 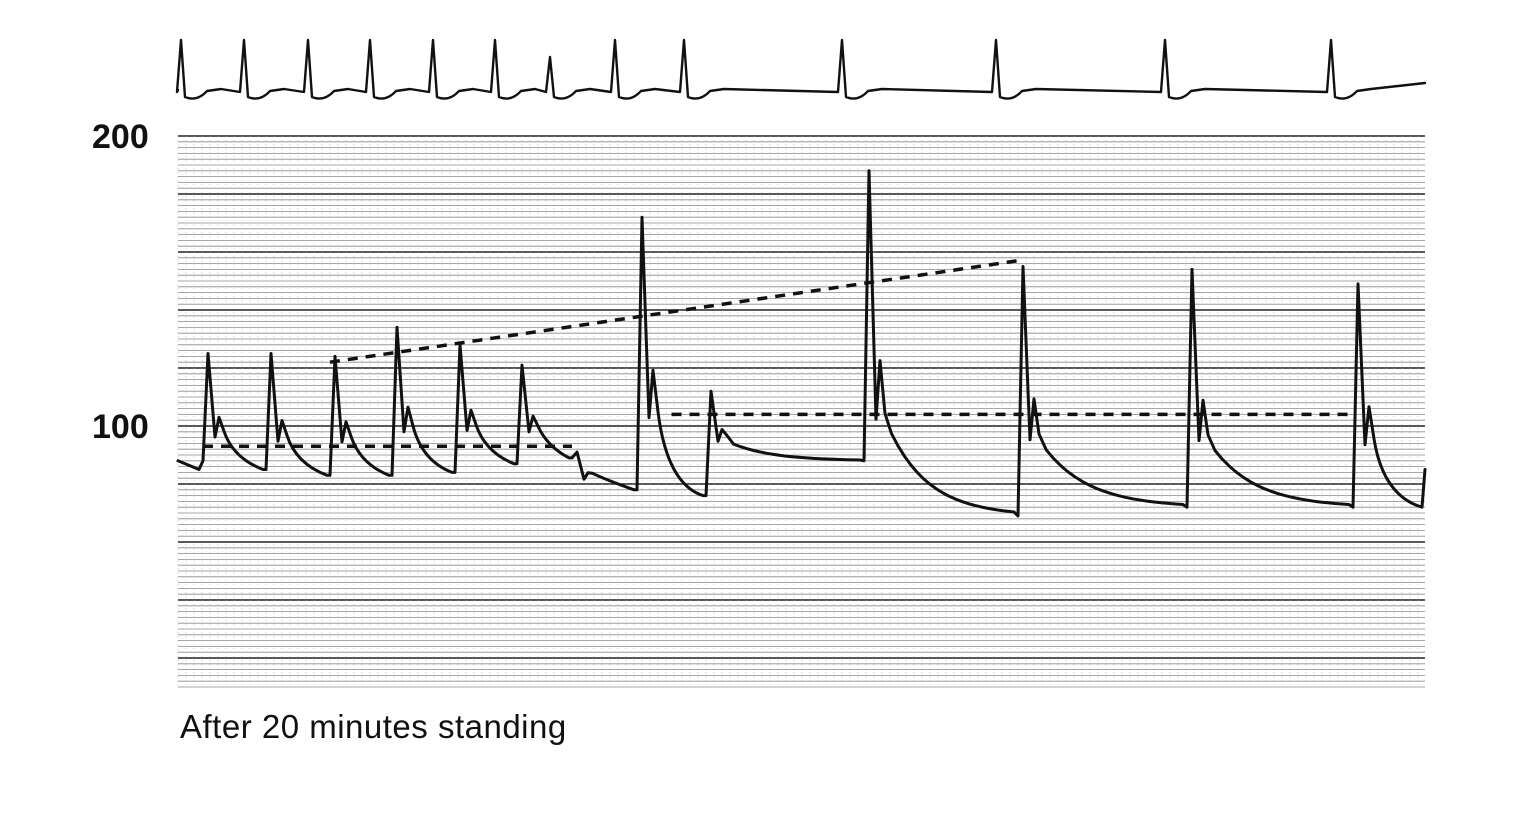 What do you see at coordinates (120, 427) in the screenshot?
I see `y-tick-label: 100` at bounding box center [120, 427].